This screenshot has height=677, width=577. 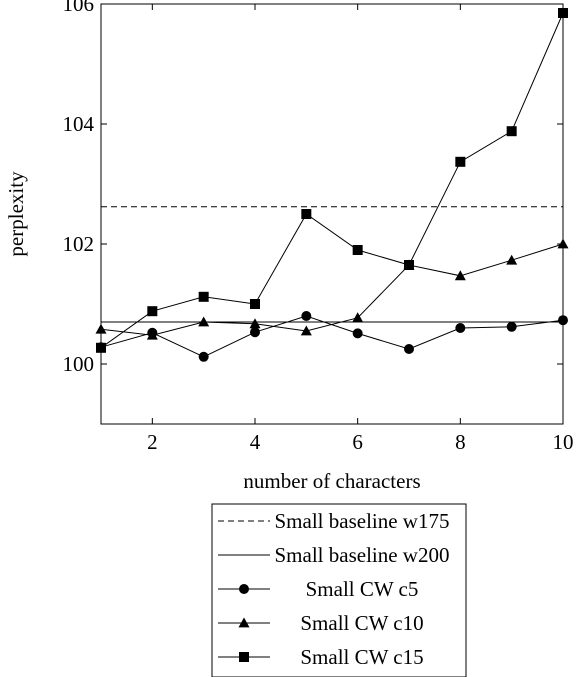 What do you see at coordinates (362, 521) in the screenshot?
I see `legend-label: Small baseline w175` at bounding box center [362, 521].